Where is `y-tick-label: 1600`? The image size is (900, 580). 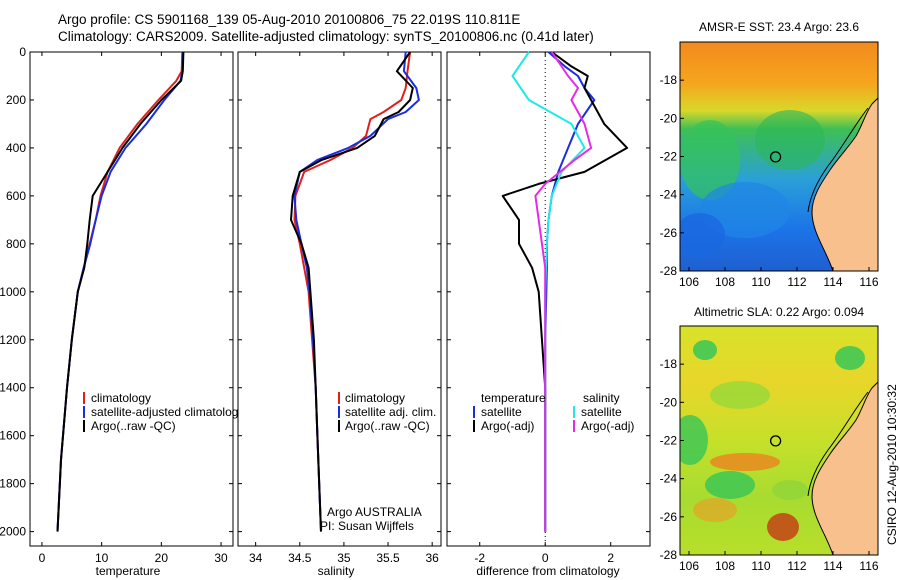 y-tick-label: 1600 is located at coordinates (13, 436).